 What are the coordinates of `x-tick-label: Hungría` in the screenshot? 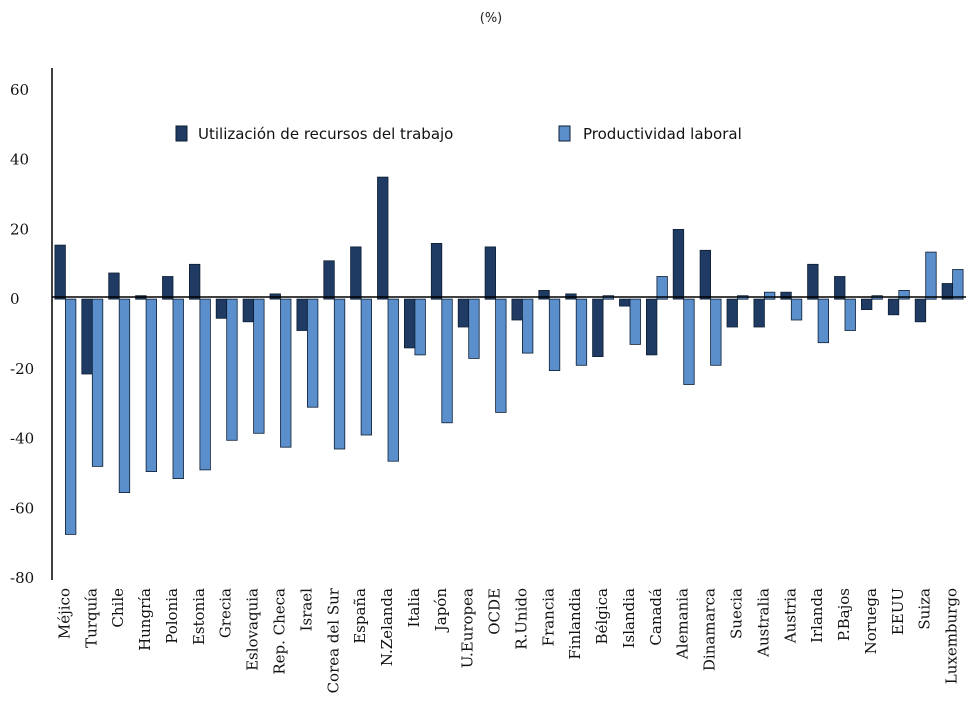 It's located at (145, 619).